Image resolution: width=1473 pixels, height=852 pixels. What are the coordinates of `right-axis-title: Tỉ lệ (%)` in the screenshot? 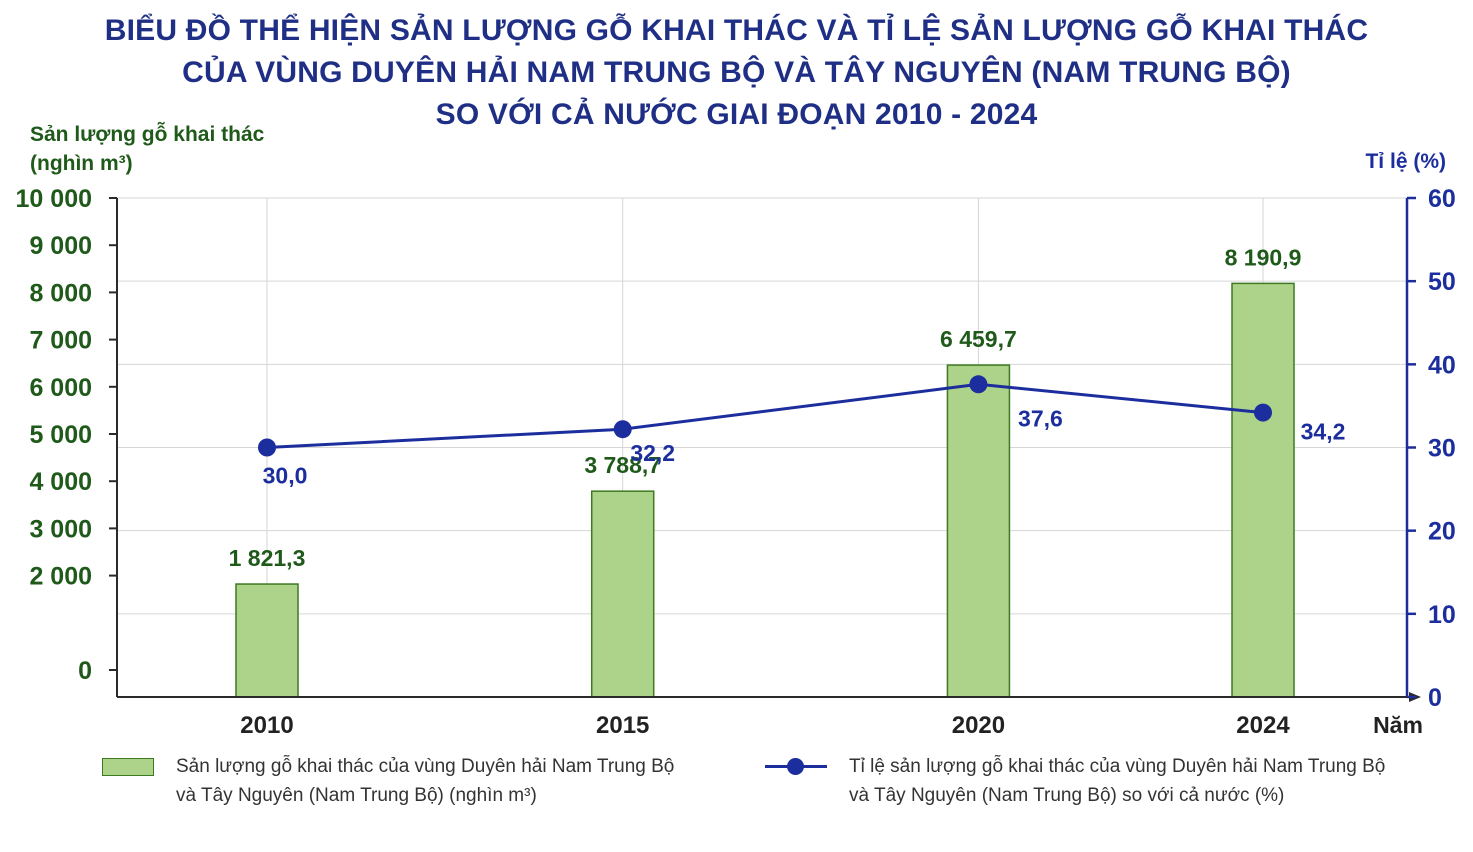 It's located at (1405, 161).